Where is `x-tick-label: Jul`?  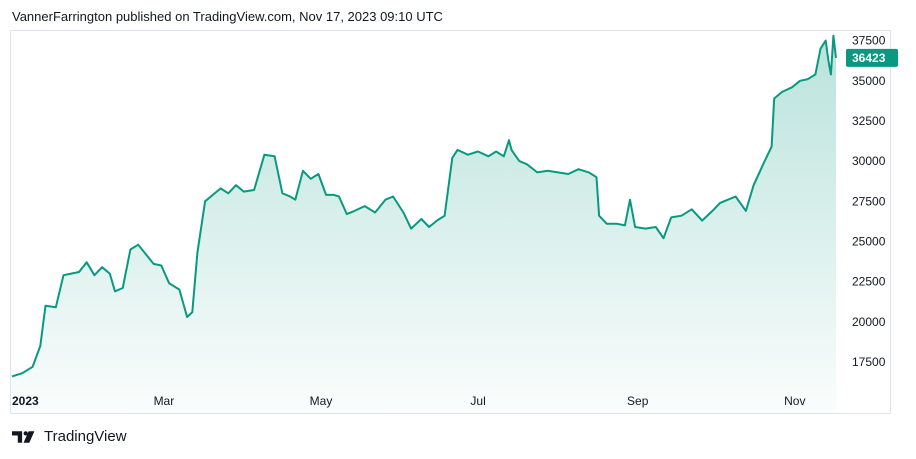 x-tick-label: Jul is located at coordinates (477, 401).